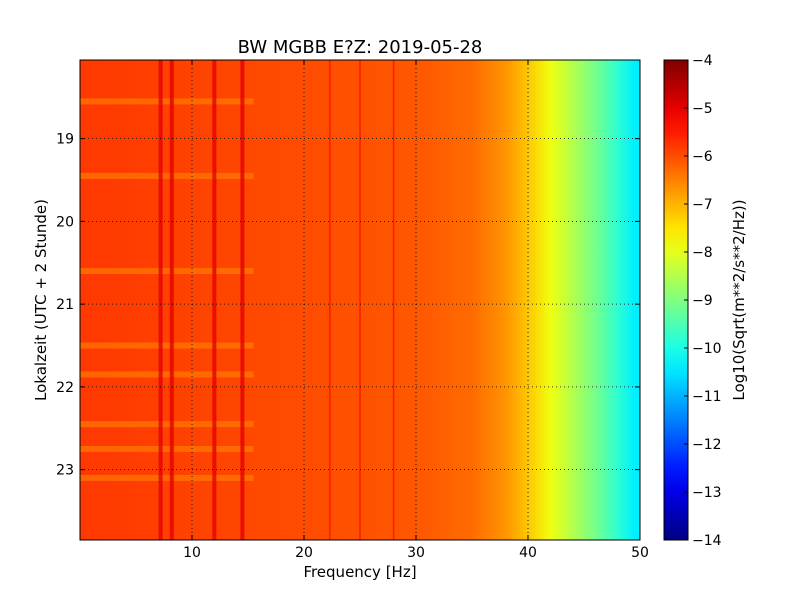 The image size is (800, 600). What do you see at coordinates (65, 305) in the screenshot?
I see `y-tick-label: 21` at bounding box center [65, 305].